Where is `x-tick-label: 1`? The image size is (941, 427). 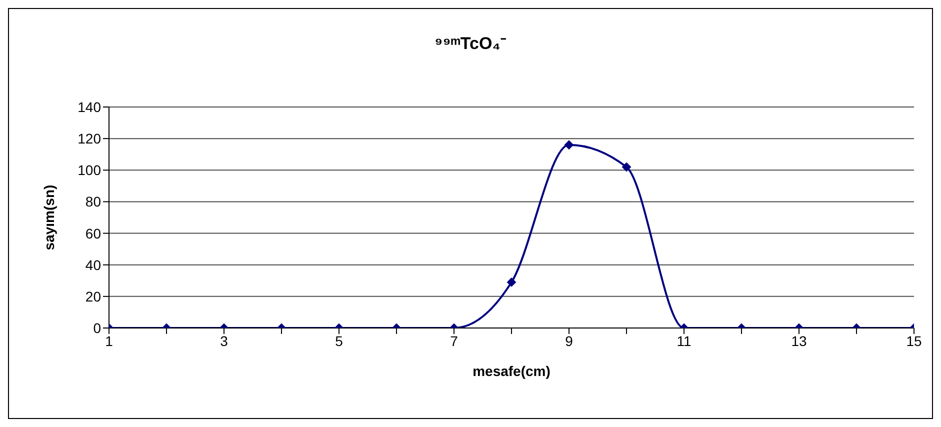 x-tick-label: 1 is located at coordinates (109, 340).